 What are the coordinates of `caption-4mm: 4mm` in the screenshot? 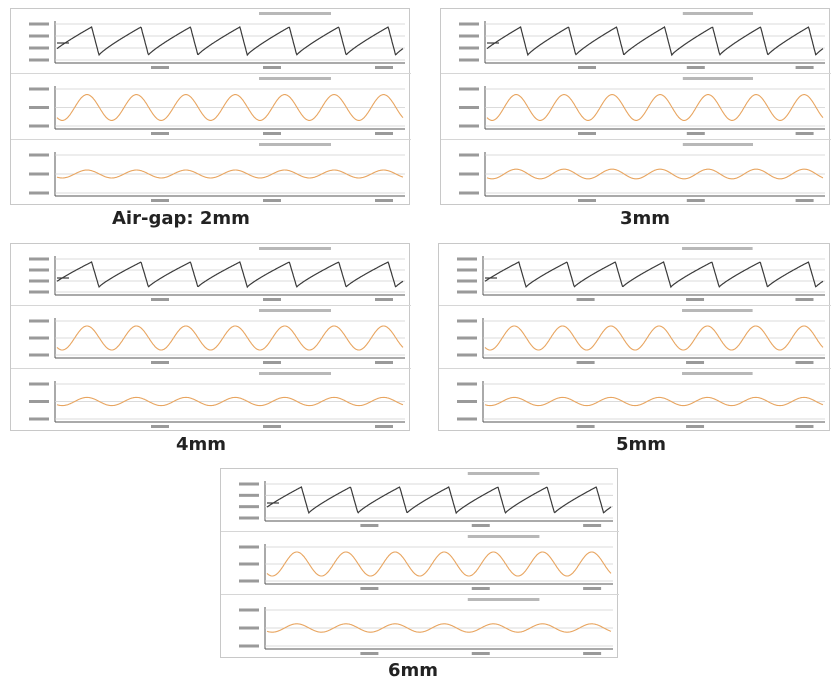 It's located at (201, 444).